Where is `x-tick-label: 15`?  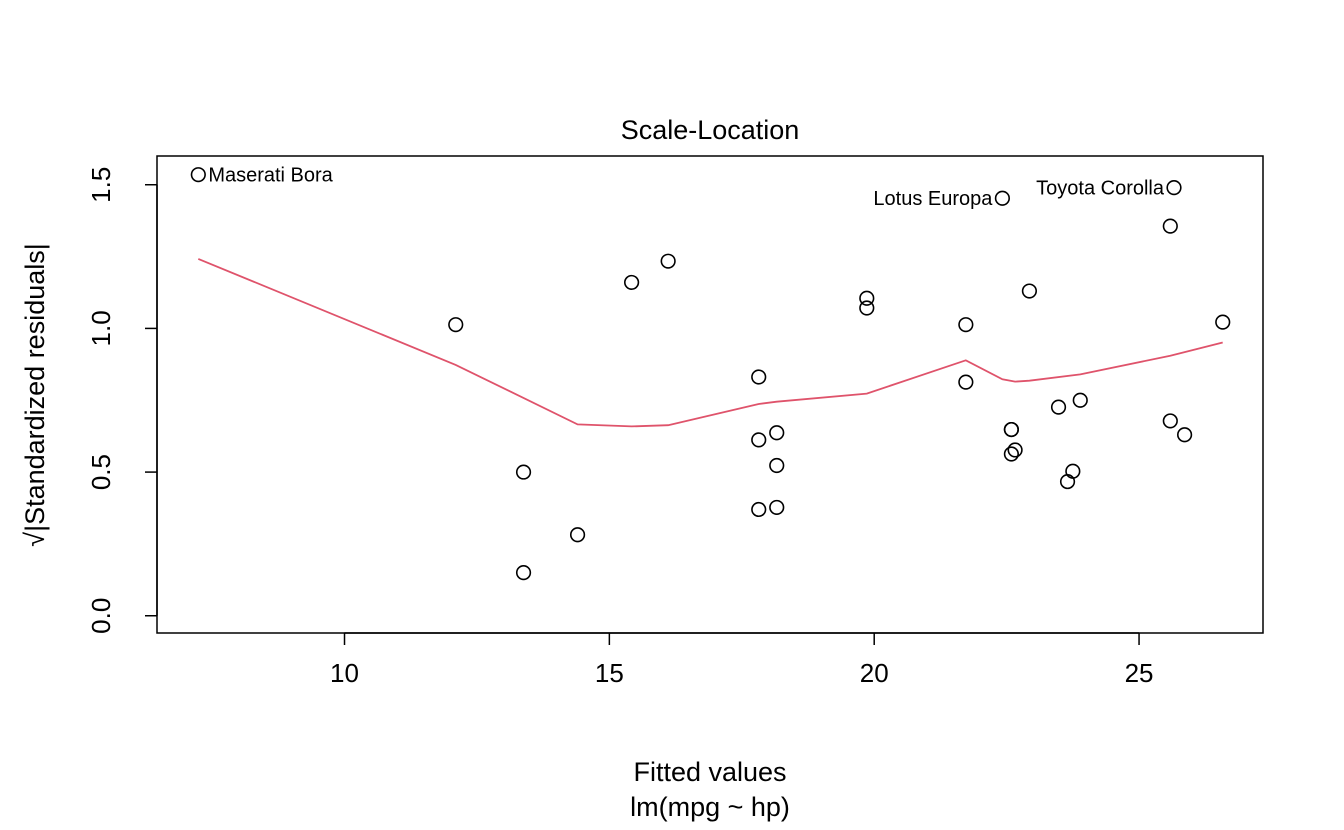
x-tick-label: 15 is located at coordinates (609, 673).